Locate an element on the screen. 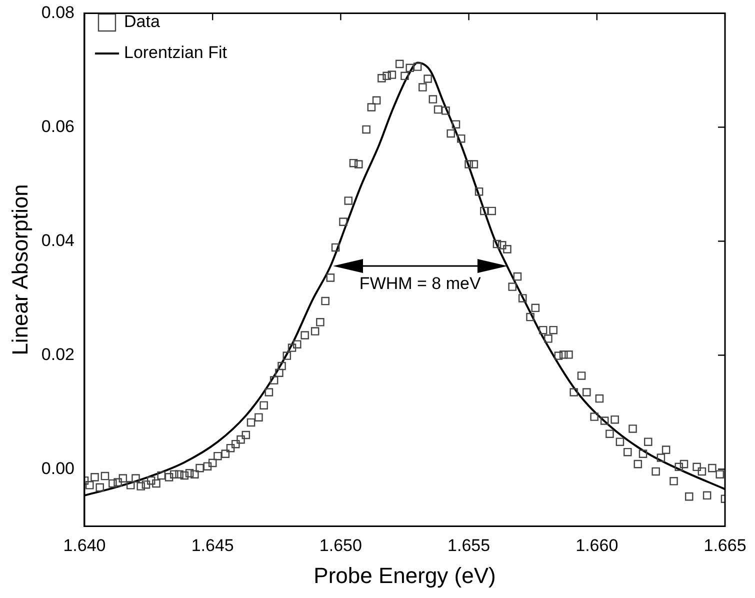  y-tick-label: 0.02 is located at coordinates (57, 354).